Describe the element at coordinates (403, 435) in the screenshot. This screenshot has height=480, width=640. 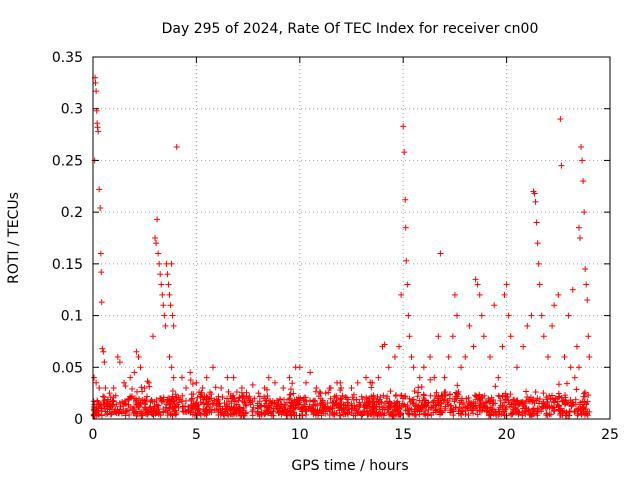
I see `x-tick-label: 15` at that location.